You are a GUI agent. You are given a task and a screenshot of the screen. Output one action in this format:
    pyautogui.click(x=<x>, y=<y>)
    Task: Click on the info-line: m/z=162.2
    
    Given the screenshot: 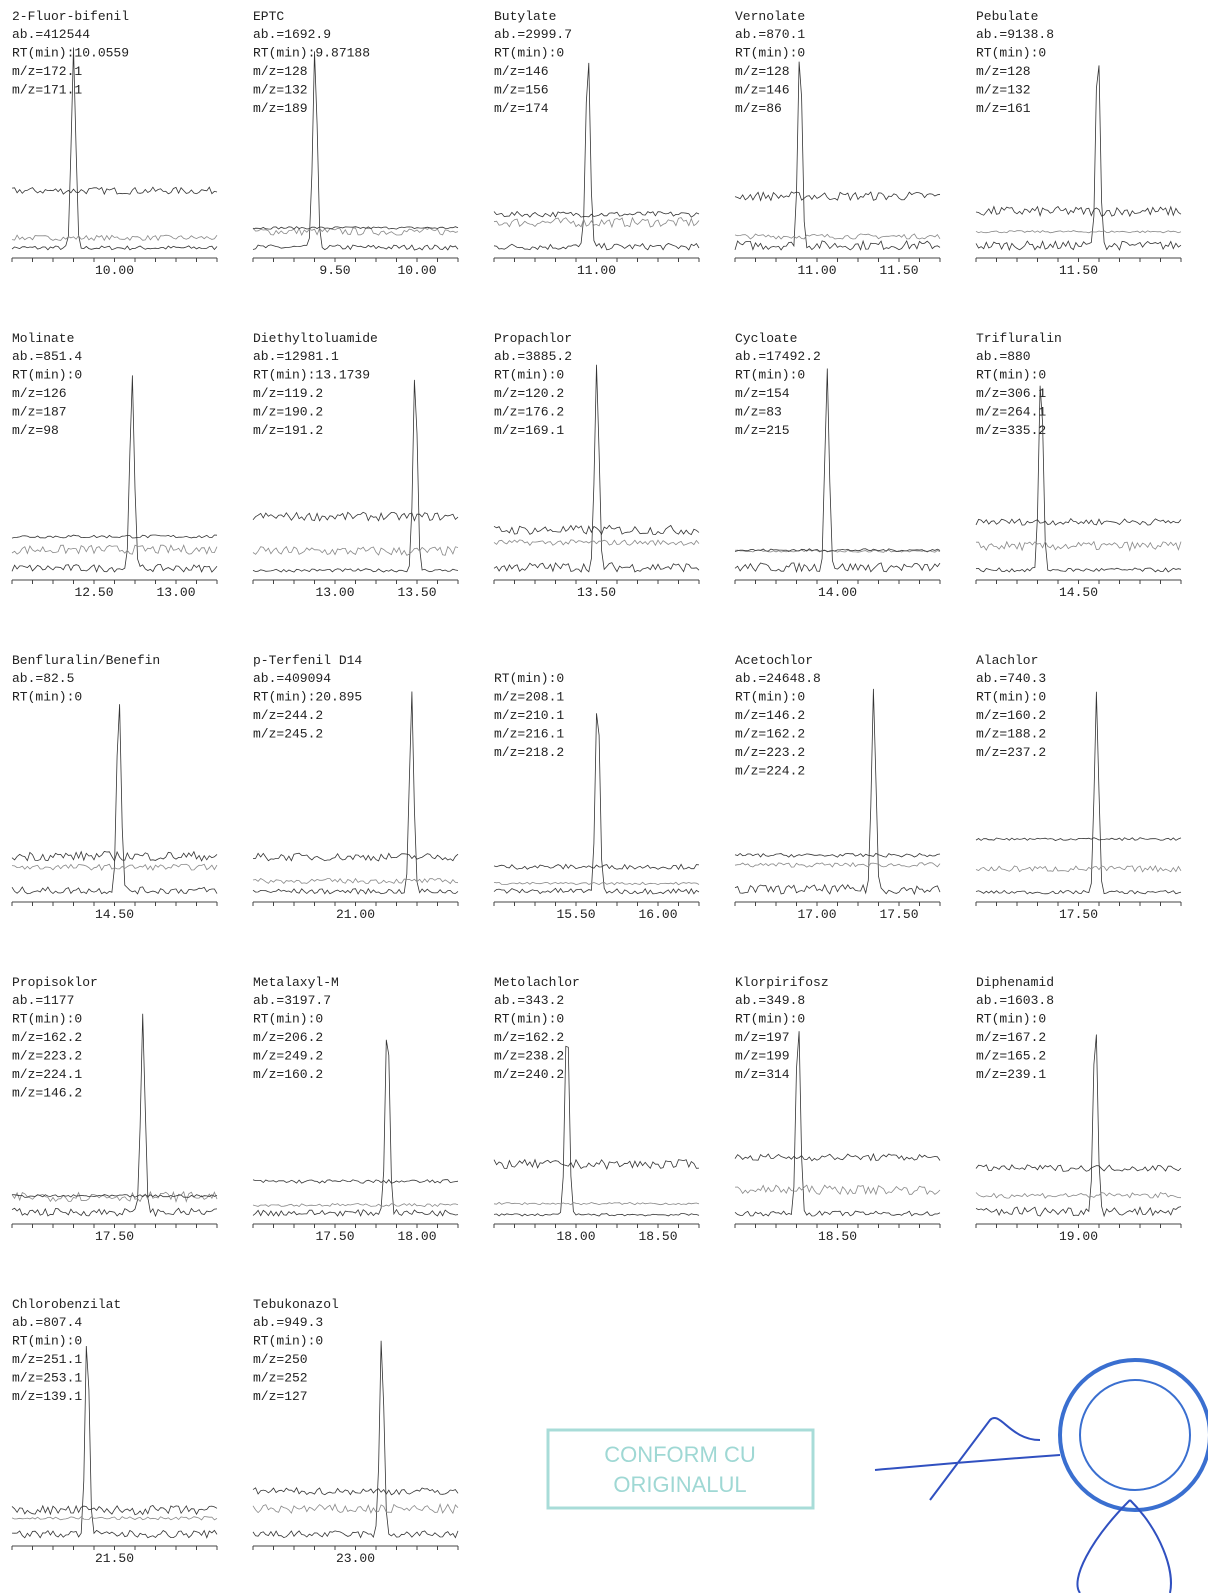 What is the action you would take?
    pyautogui.click(x=529, y=1037)
    